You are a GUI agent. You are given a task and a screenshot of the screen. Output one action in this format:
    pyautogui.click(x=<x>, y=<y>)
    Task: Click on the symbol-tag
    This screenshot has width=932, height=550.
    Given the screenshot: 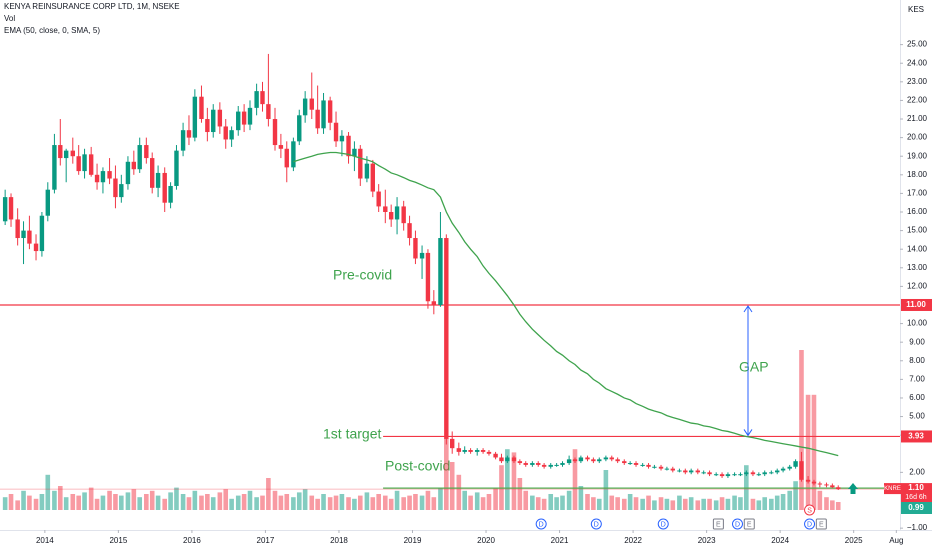 What is the action you would take?
    pyautogui.click(x=892, y=489)
    